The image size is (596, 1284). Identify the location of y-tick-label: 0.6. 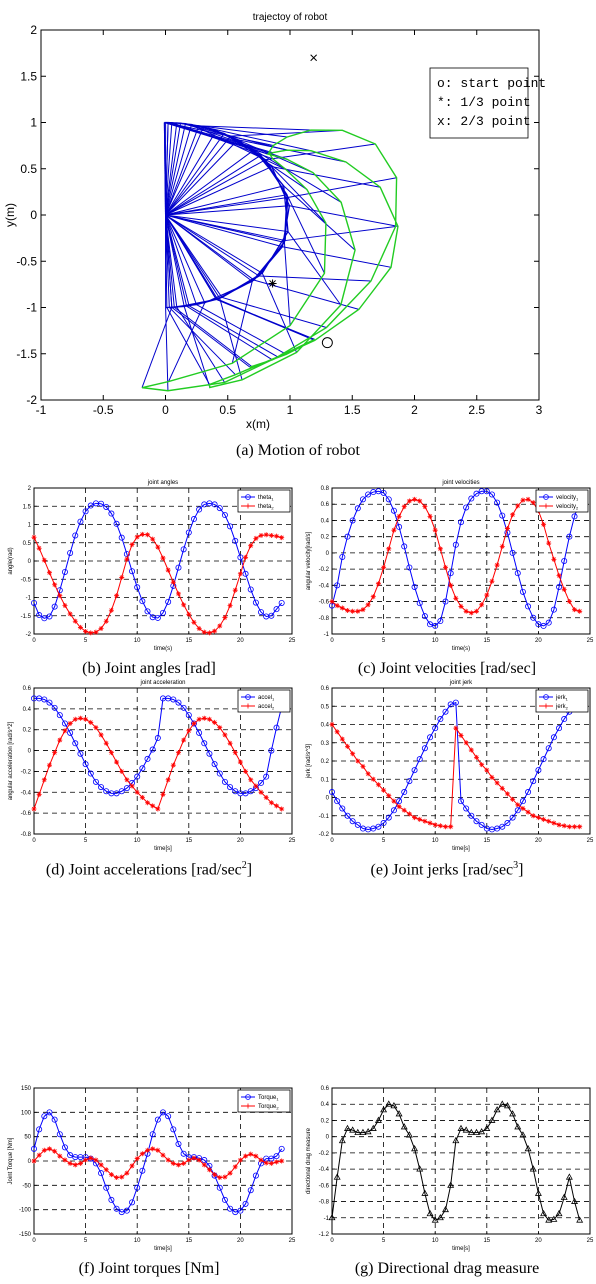
(325, 505).